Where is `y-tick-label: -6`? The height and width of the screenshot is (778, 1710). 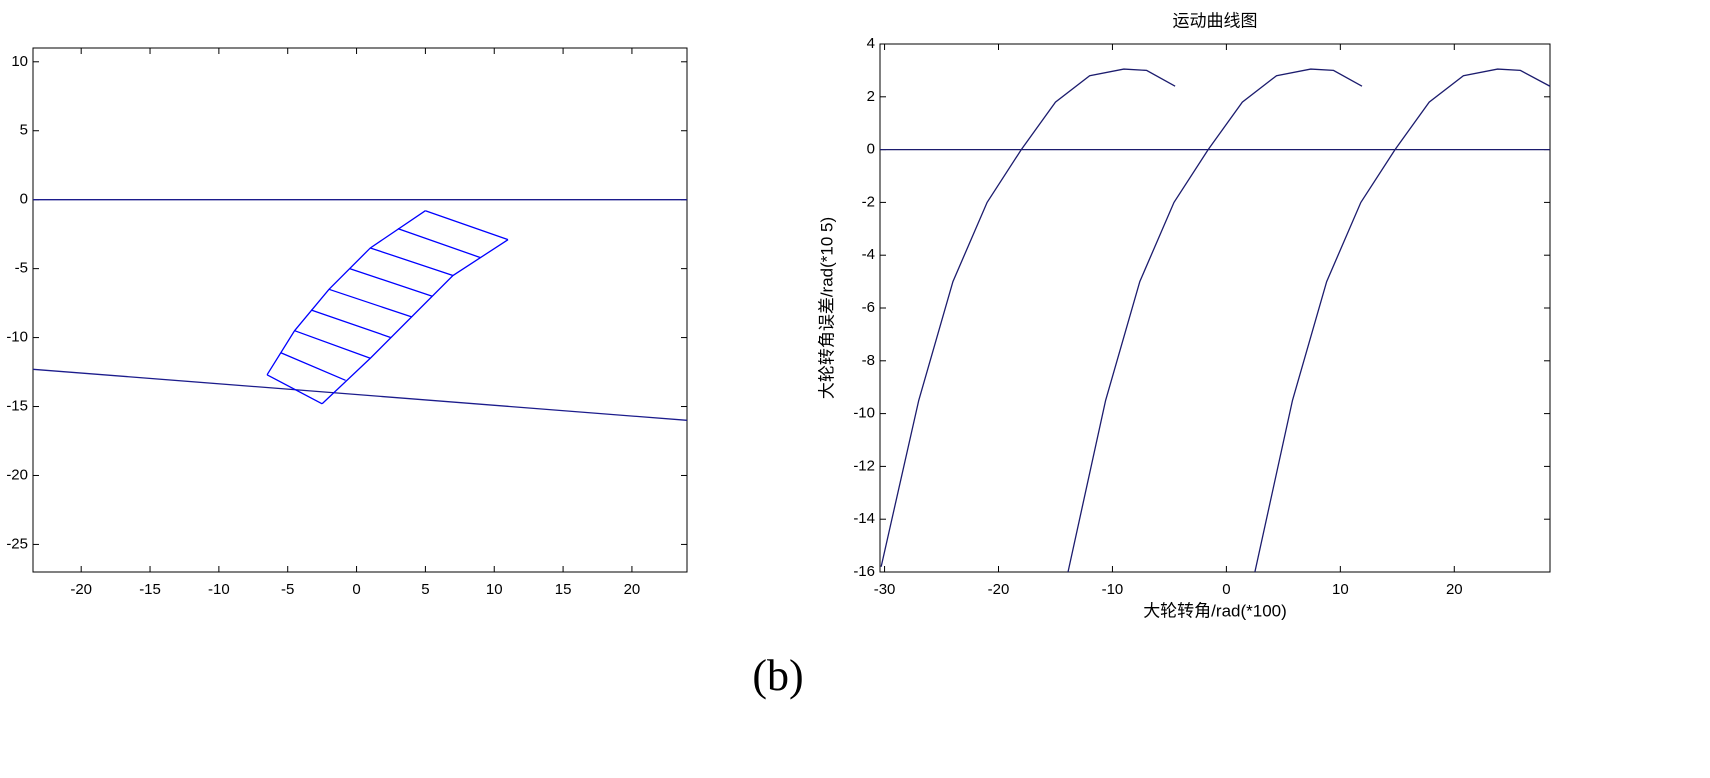 y-tick-label: -6 is located at coordinates (868, 307).